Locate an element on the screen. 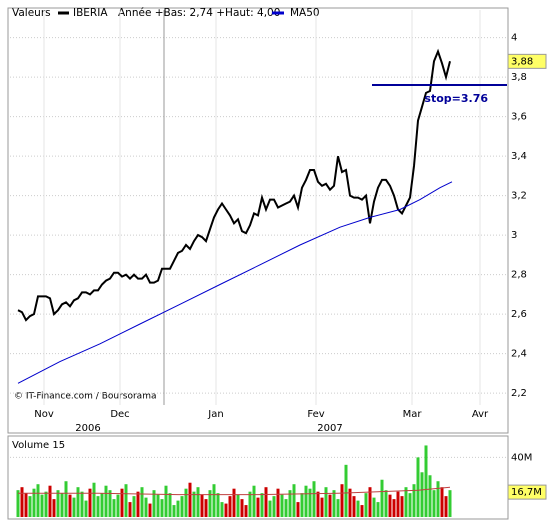 This screenshot has height=525, width=548. y-tick-label: 4 is located at coordinates (514, 38).